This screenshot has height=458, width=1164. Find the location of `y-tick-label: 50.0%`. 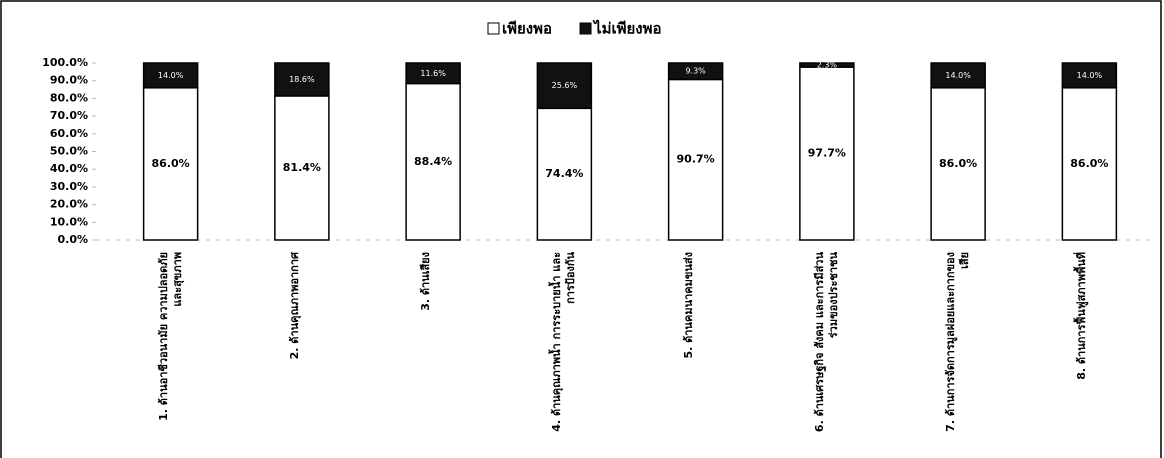

y-tick-label: 50.0% is located at coordinates (69, 151).